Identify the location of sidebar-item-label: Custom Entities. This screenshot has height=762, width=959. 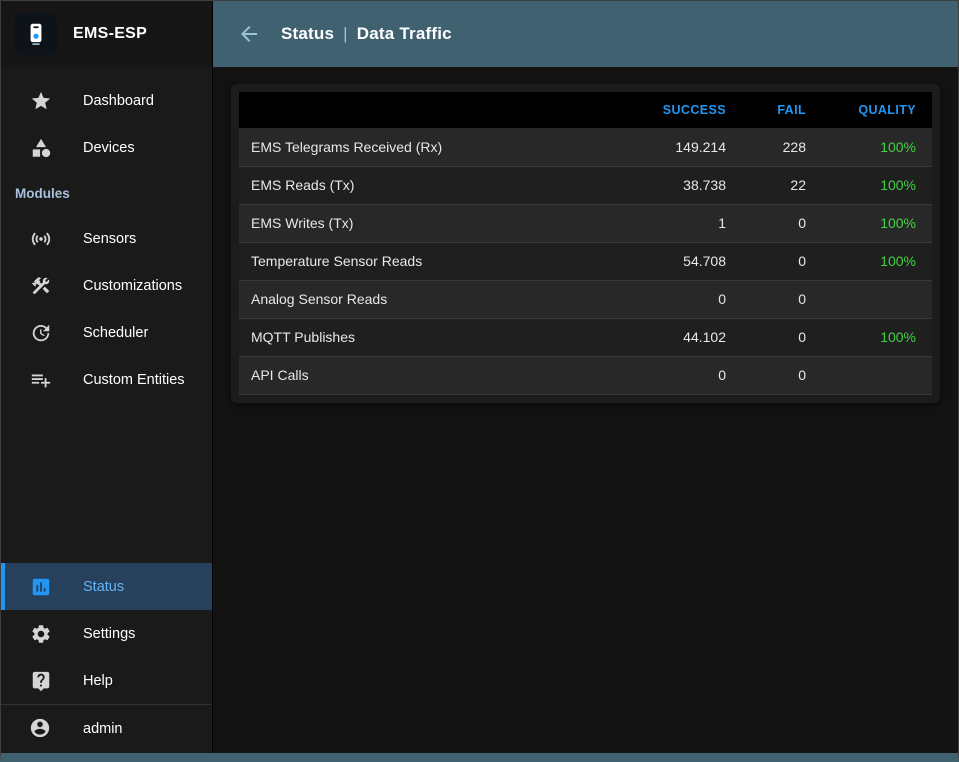
(134, 379).